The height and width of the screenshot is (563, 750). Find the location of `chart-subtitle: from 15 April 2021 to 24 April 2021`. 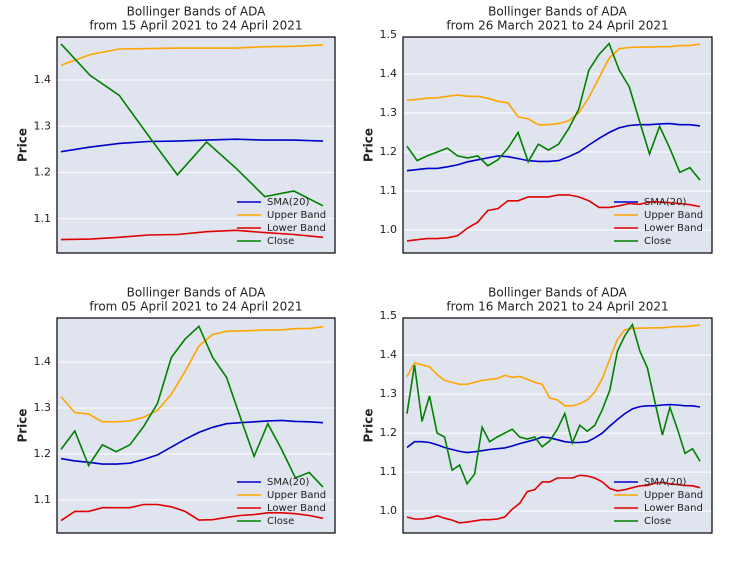

chart-subtitle: from 15 April 2021 to 24 April 2021 is located at coordinates (195, 26).